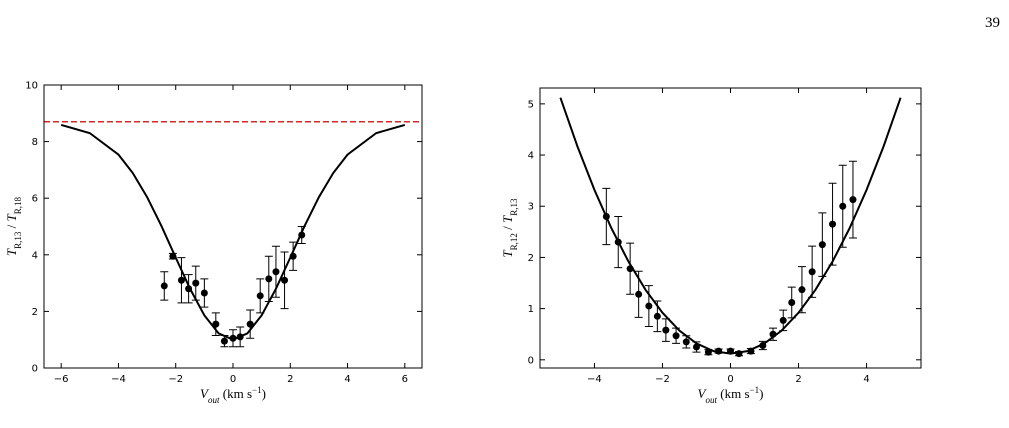  I want to click on page-number: 39, so click(992, 23).